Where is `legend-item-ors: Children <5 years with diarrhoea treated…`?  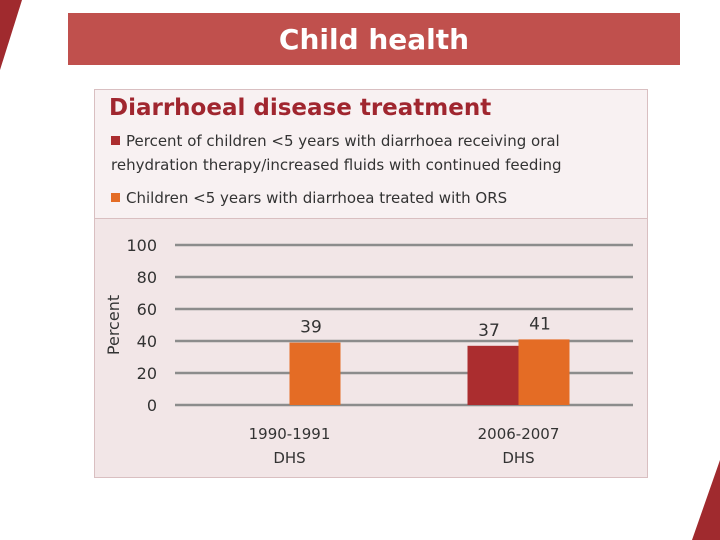
legend-item-ors: Children <5 years with diarrhoea treated… is located at coordinates (371, 198).